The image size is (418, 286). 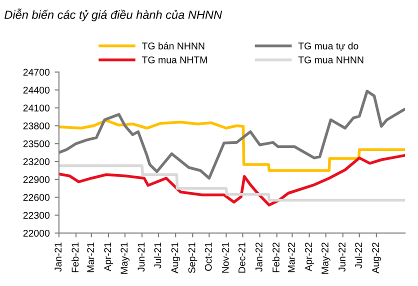 I want to click on y-tick-label: 22900, so click(x=36, y=180).